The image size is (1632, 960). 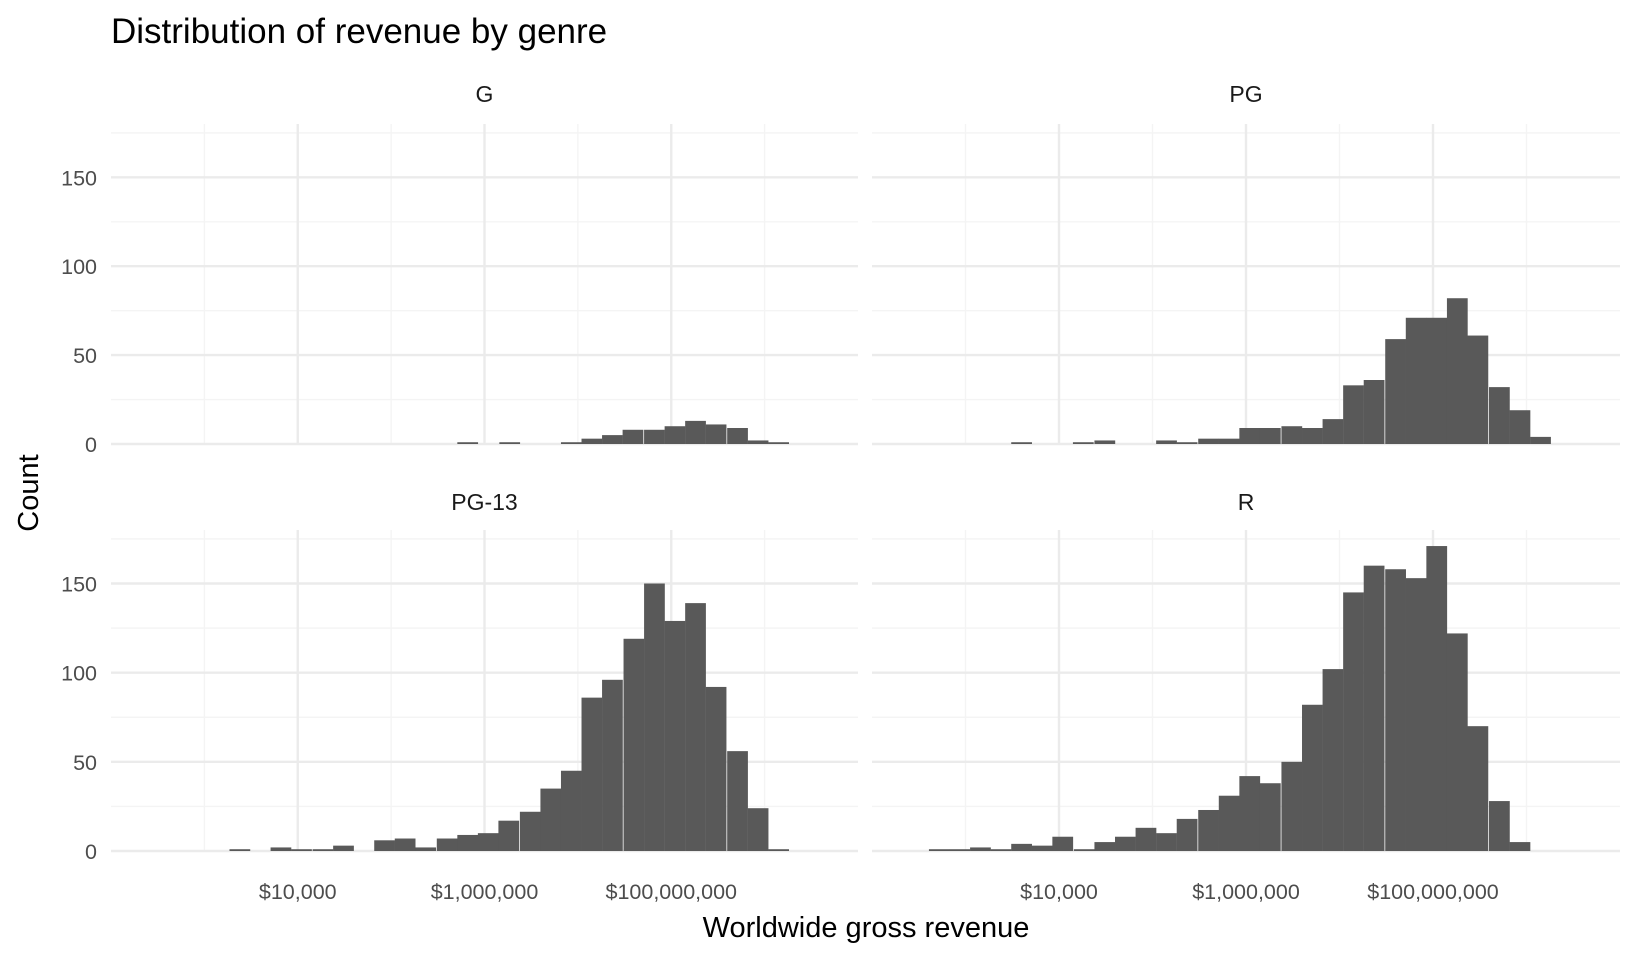 I want to click on x-tick-label: $1,000,000, so click(x=1246, y=892).